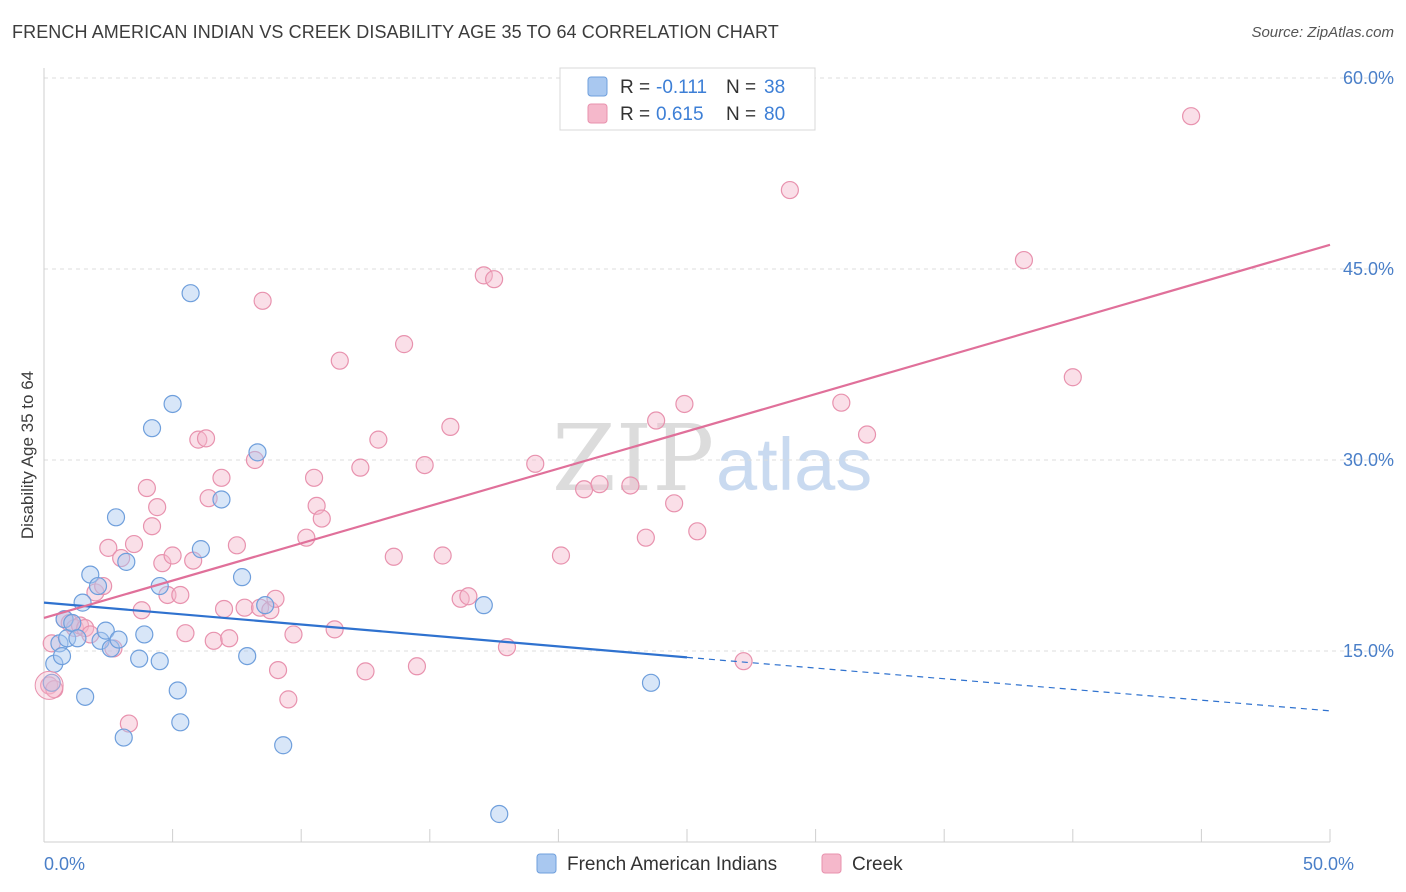 The width and height of the screenshot is (1406, 892). I want to click on x-axis-tick-labels: 0.0% 50.0%, so click(699, 864).